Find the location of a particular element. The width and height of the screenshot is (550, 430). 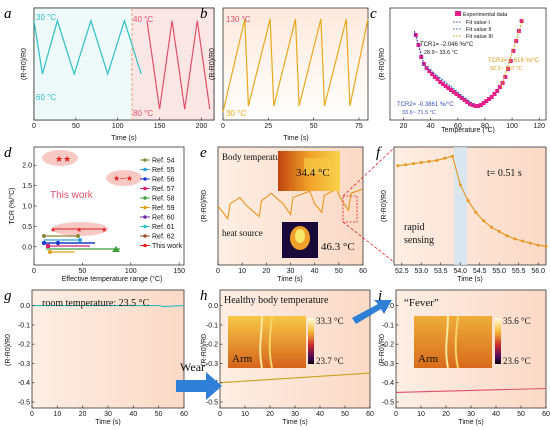

series-line-room is located at coordinates (108, 306).